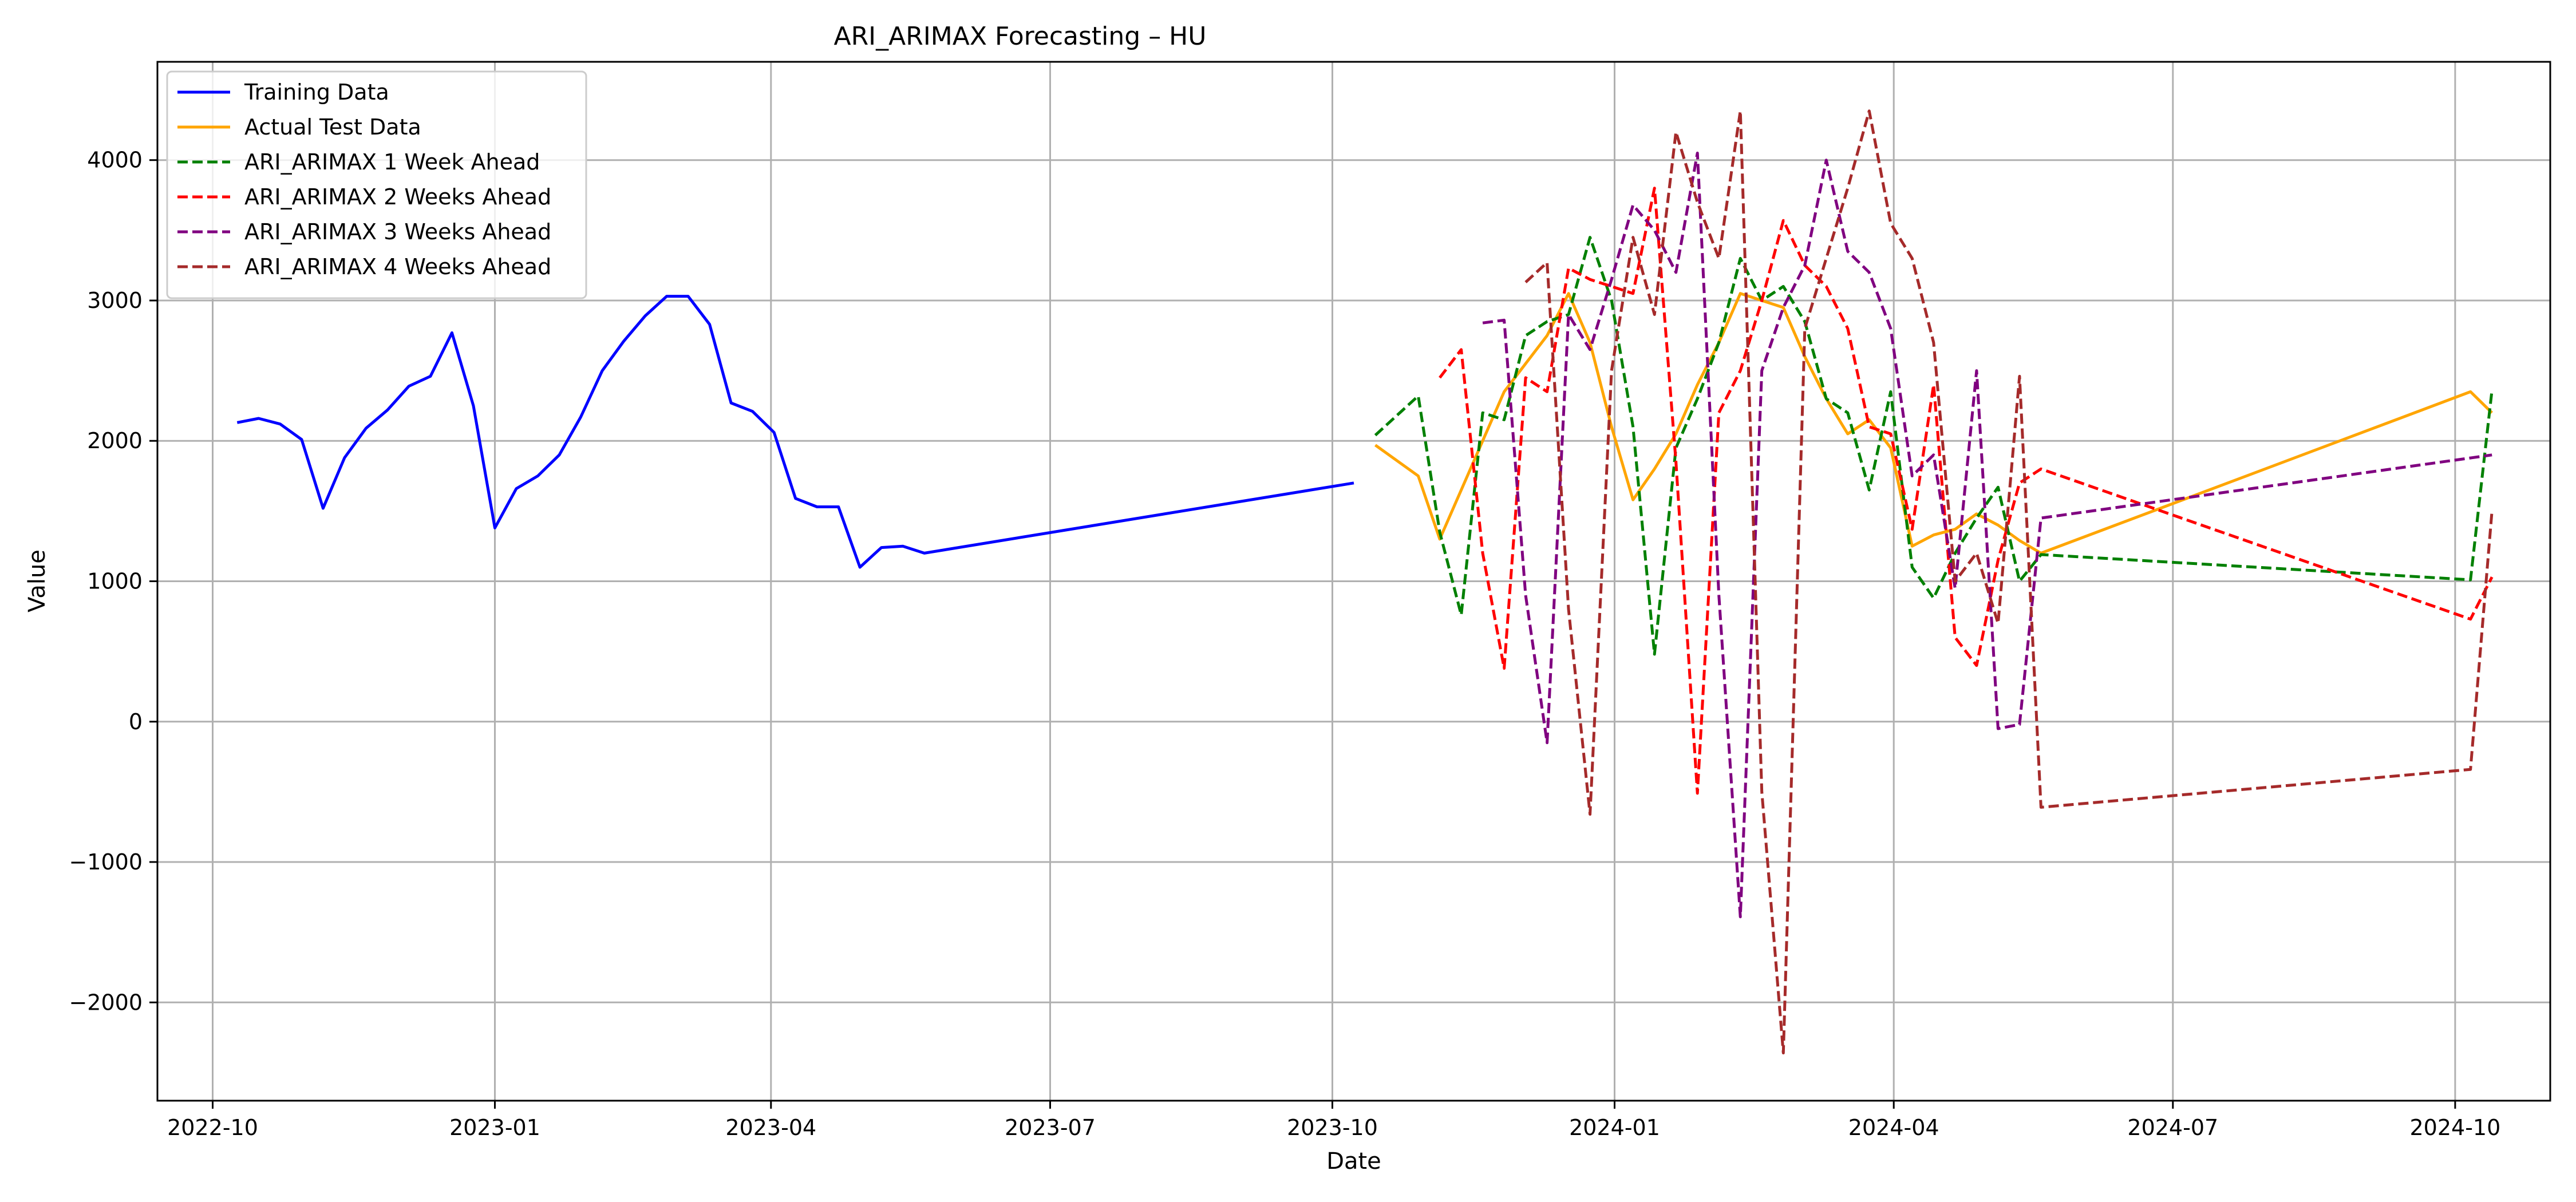 Image resolution: width=2576 pixels, height=1202 pixels. Describe the element at coordinates (316, 93) in the screenshot. I see `legend-label: Training Data` at that location.